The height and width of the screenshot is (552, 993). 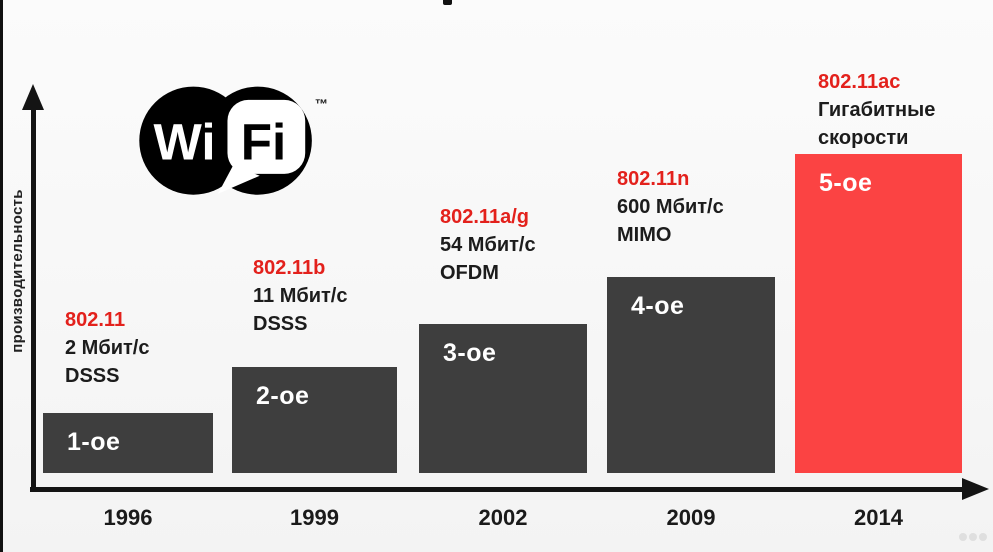 I want to click on x-tick-year: 1999, so click(x=314, y=517).